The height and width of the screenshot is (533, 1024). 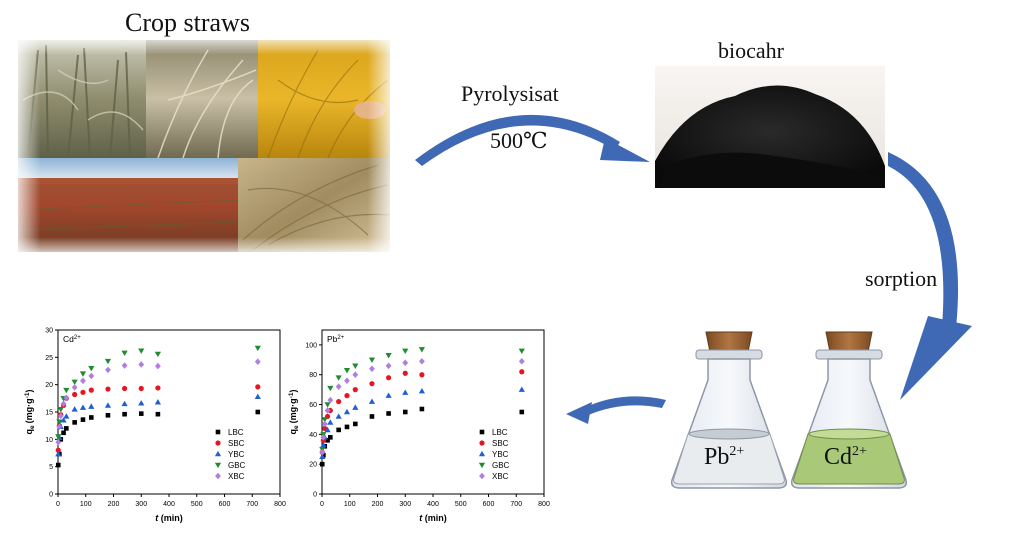 I want to click on cd-legend-label-gbc: GBC, so click(x=237, y=465).